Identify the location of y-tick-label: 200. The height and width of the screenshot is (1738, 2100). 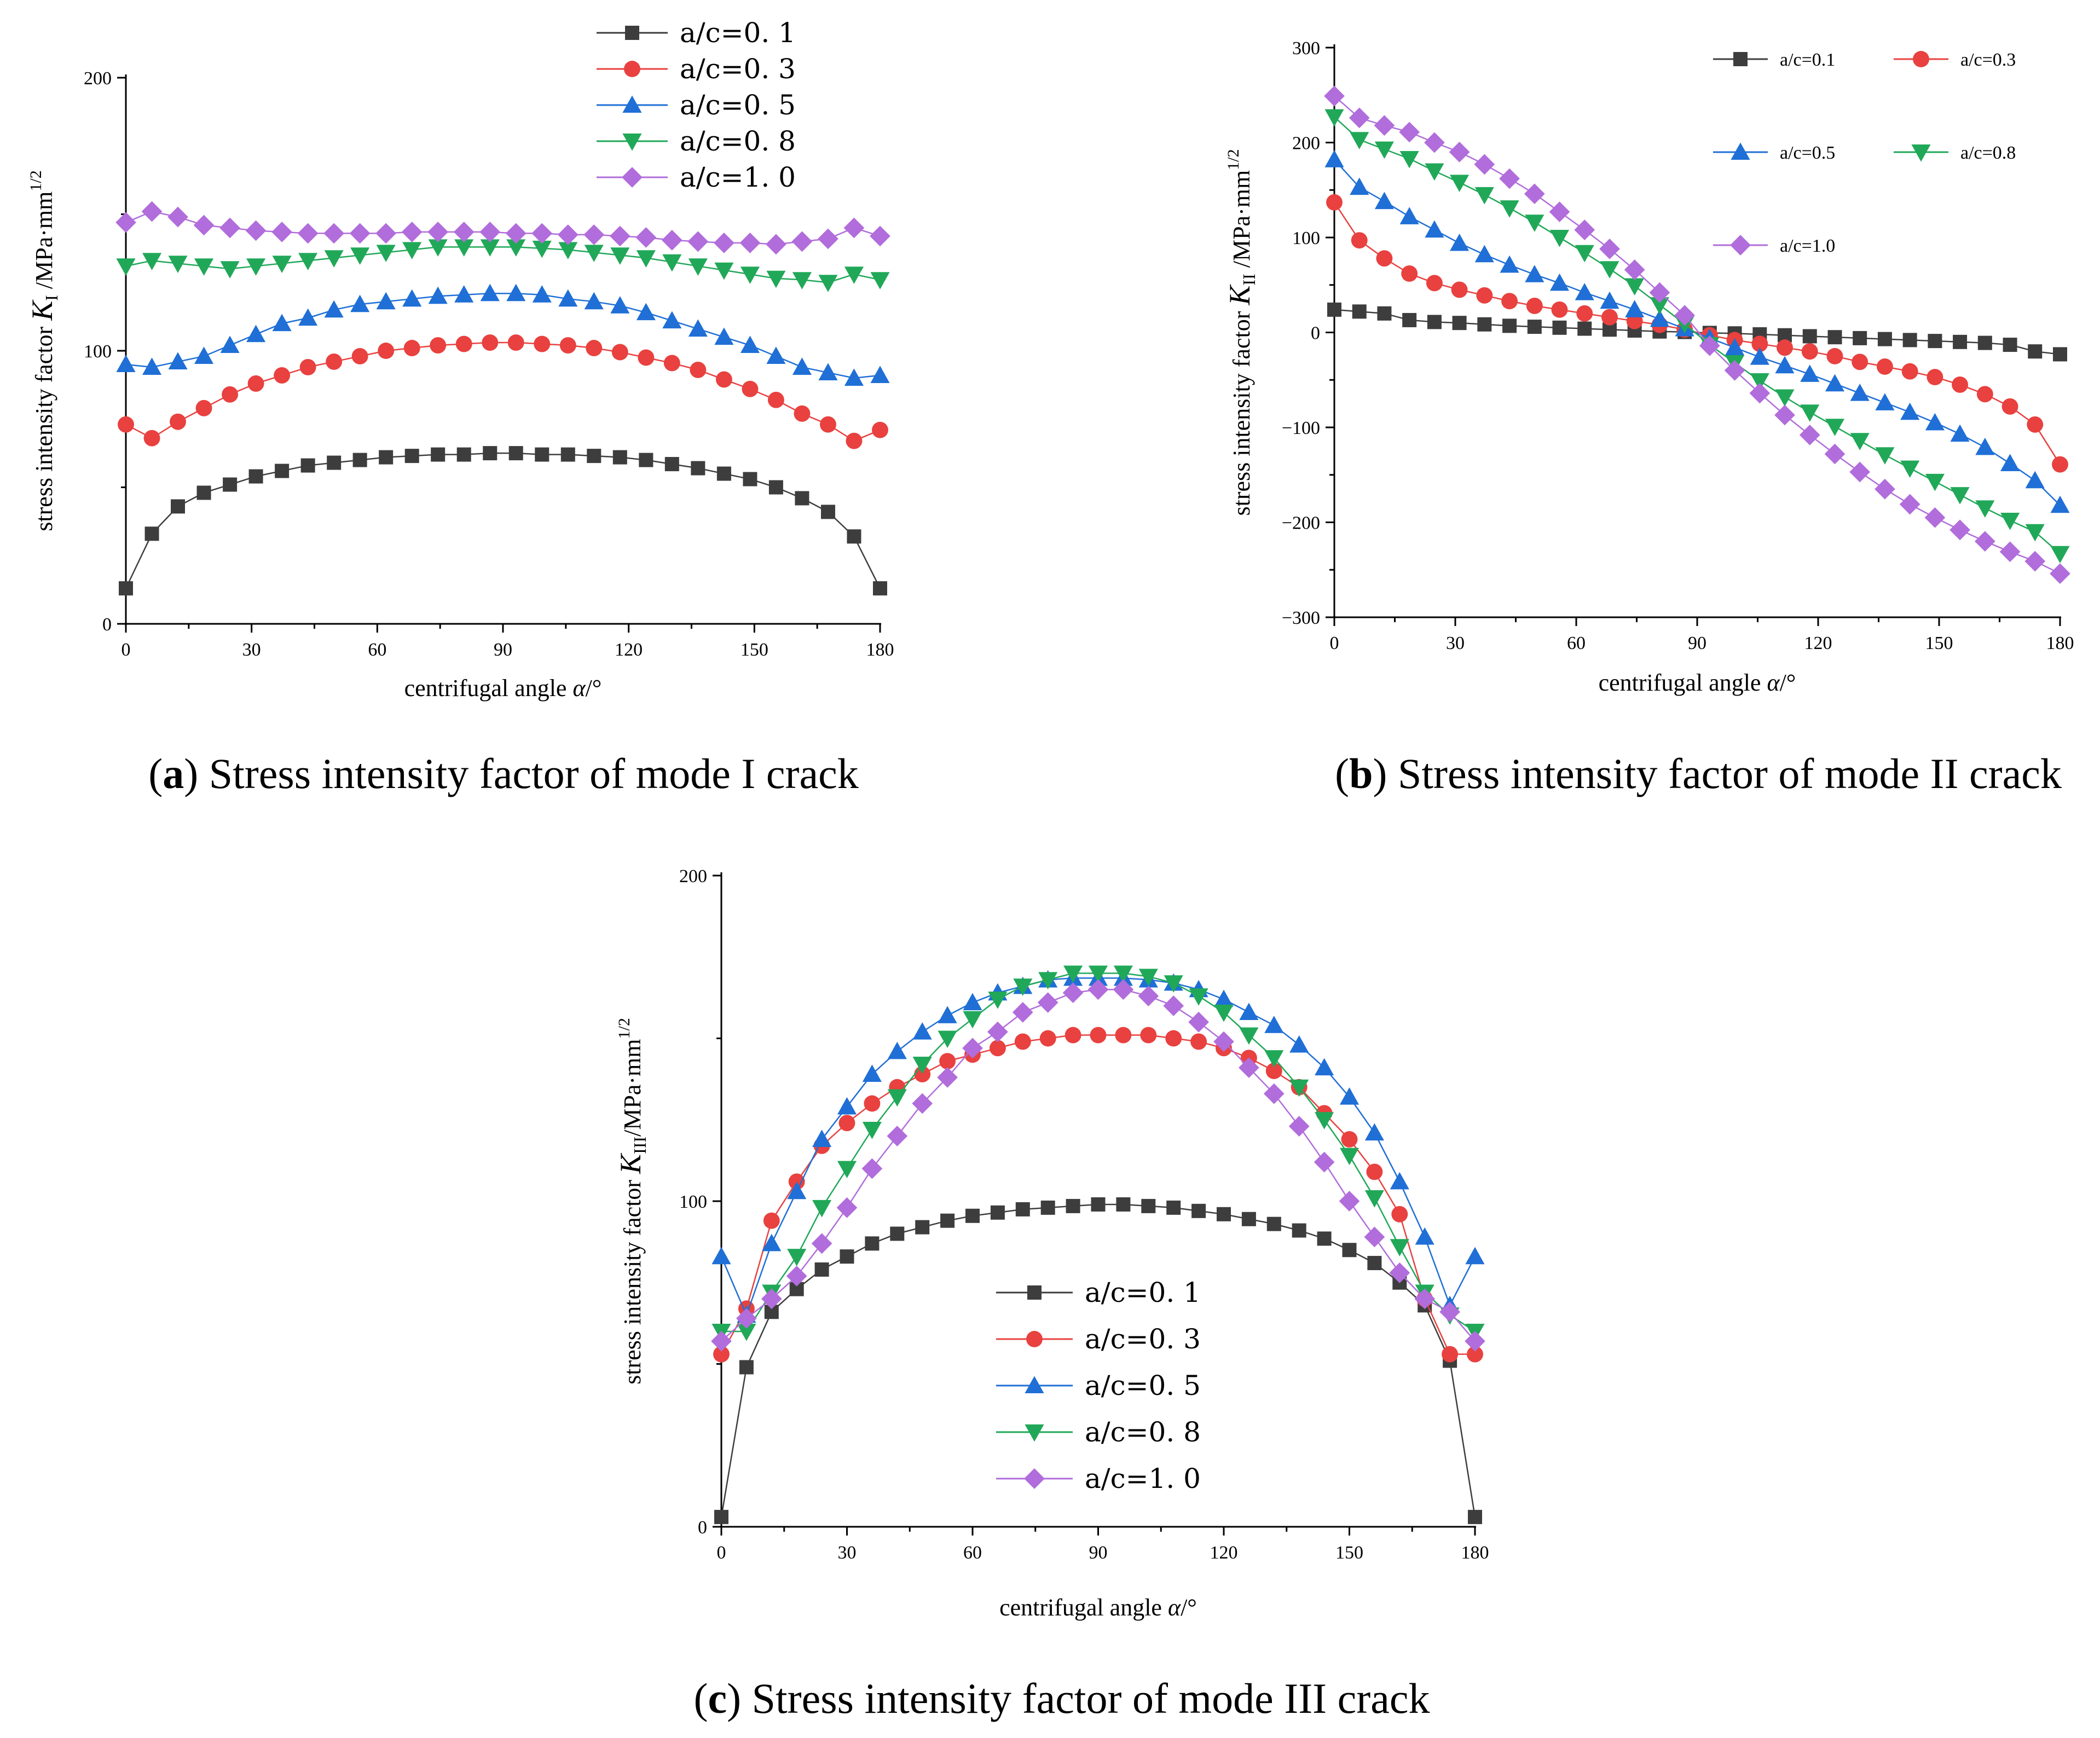
(693, 876).